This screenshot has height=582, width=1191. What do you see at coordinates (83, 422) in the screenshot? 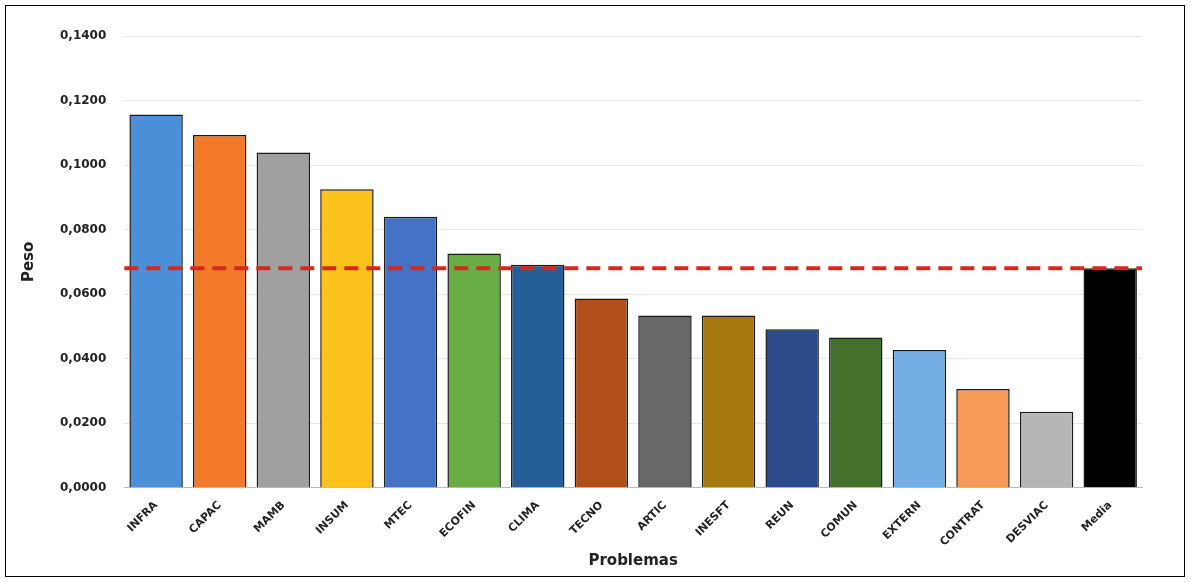
I see `y-tick-label: 0,0200` at bounding box center [83, 422].